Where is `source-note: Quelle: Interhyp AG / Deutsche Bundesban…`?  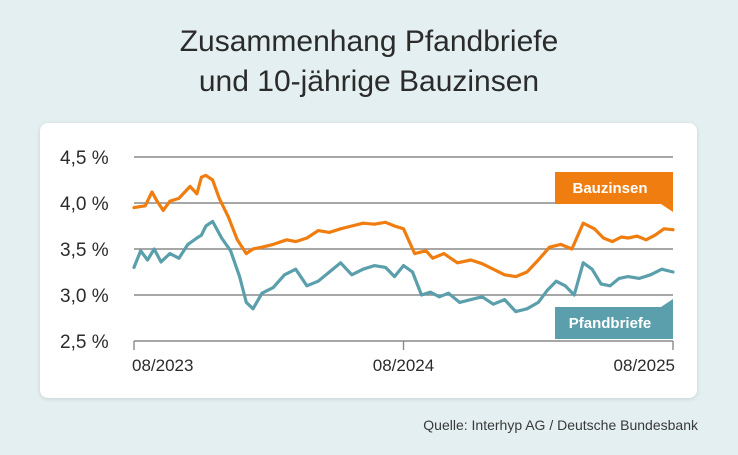
source-note: Quelle: Interhyp AG / Deutsche Bundesban… is located at coordinates (560, 425).